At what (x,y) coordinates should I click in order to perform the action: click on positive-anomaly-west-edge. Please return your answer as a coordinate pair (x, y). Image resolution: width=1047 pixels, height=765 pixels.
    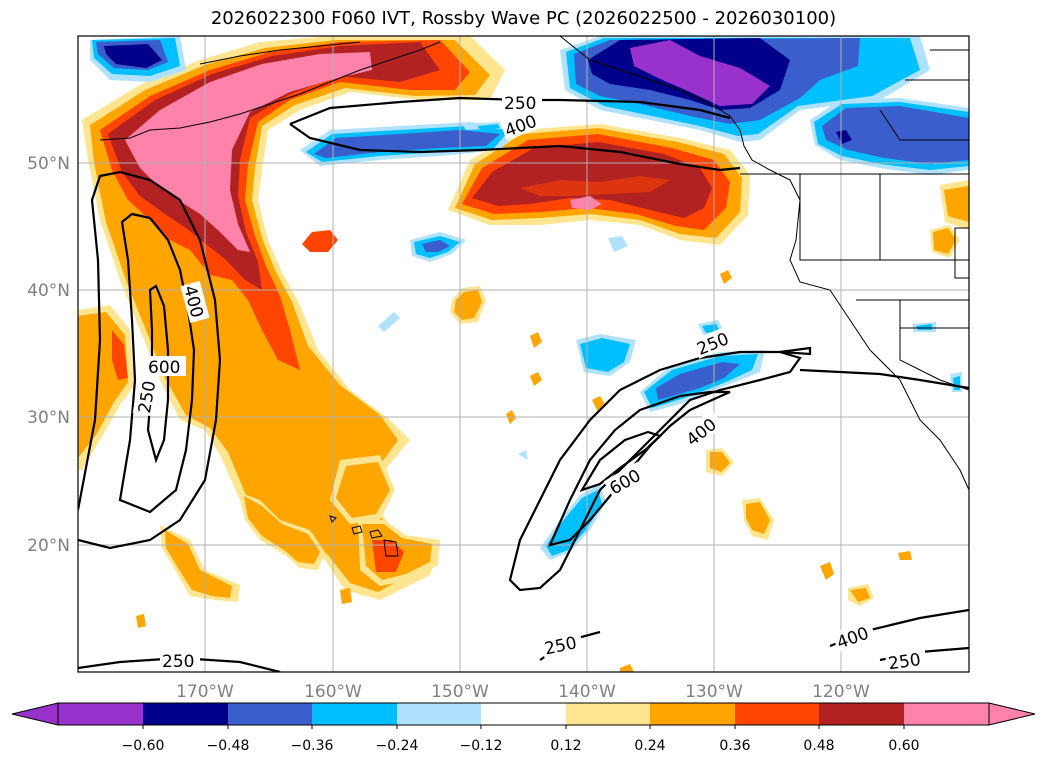
    Looking at the image, I should click on (201, 453).